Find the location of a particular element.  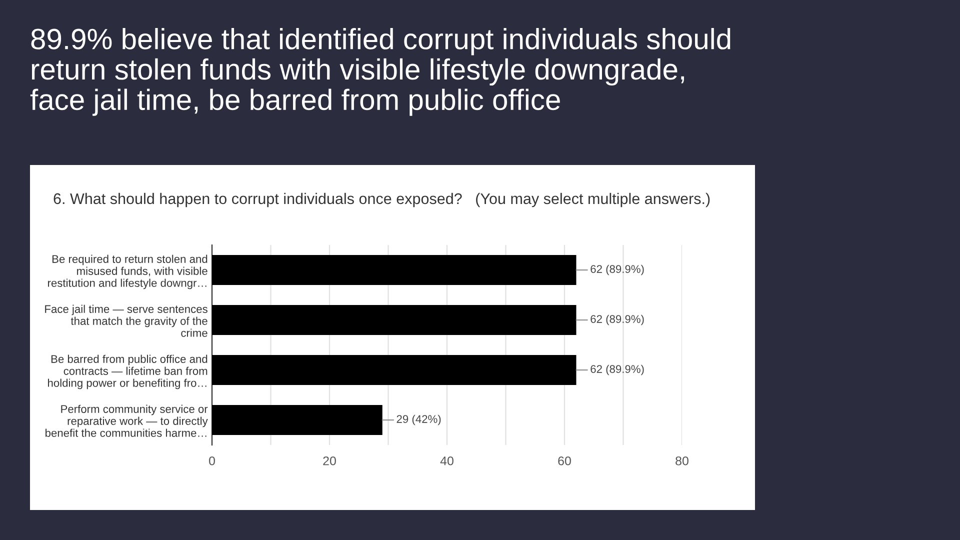

x-tick-label: 0 is located at coordinates (212, 461).